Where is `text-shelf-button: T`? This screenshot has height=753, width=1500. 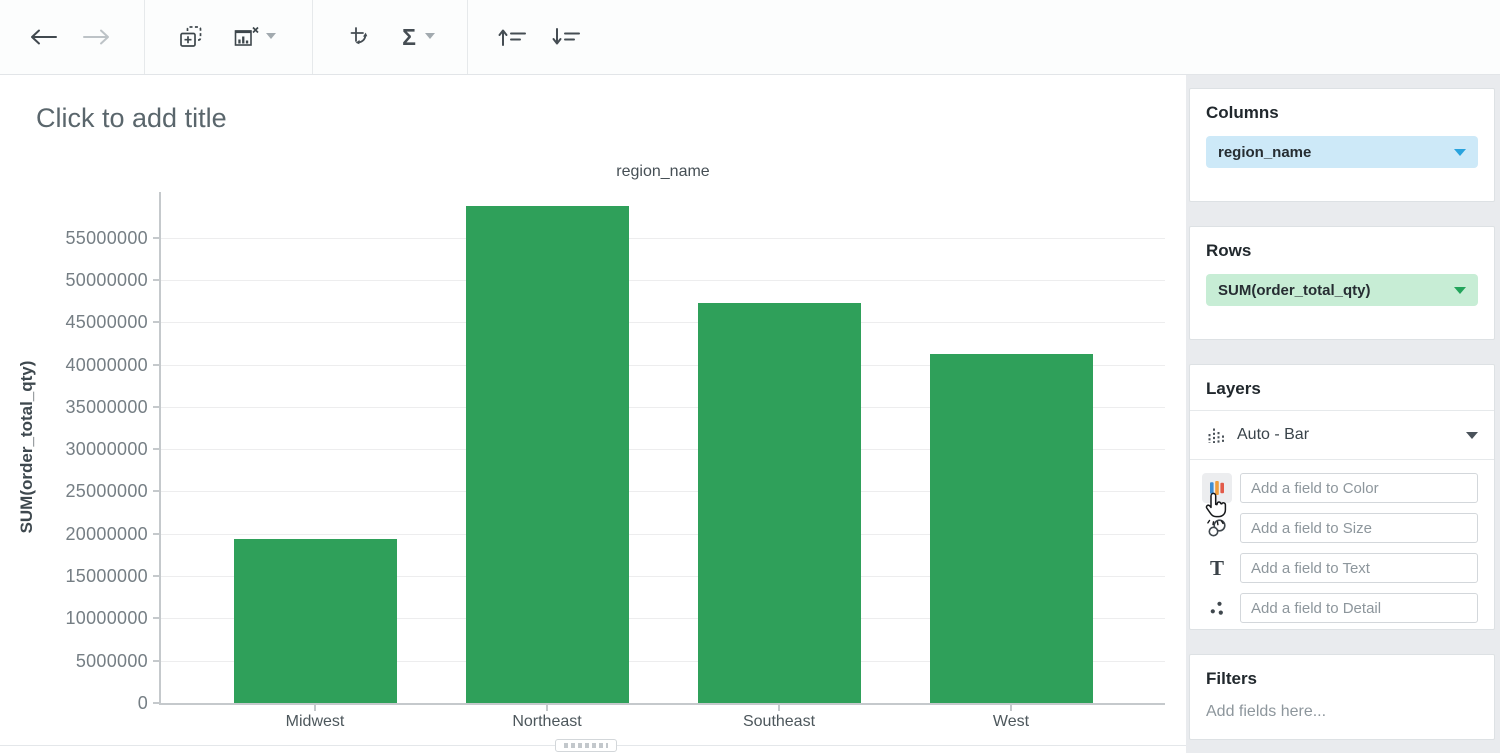 text-shelf-button: T is located at coordinates (1217, 568).